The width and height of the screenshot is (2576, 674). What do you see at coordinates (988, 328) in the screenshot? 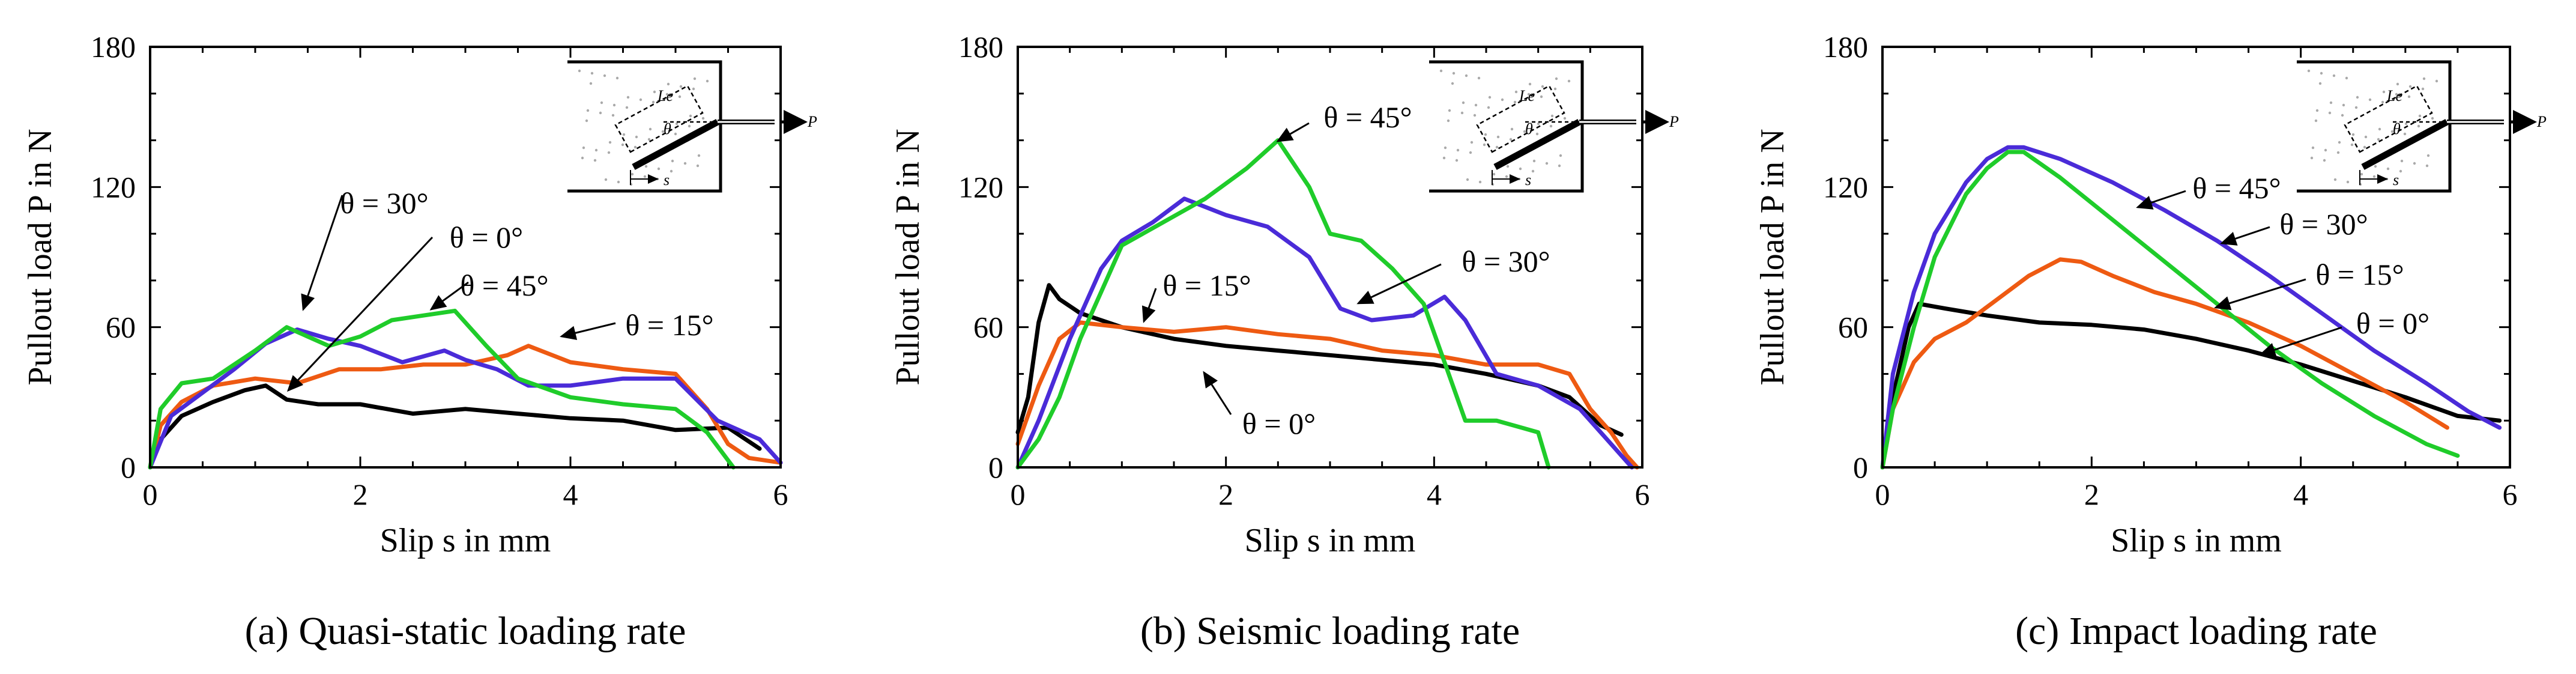
I see `y-tick-label: 60` at bounding box center [988, 328].